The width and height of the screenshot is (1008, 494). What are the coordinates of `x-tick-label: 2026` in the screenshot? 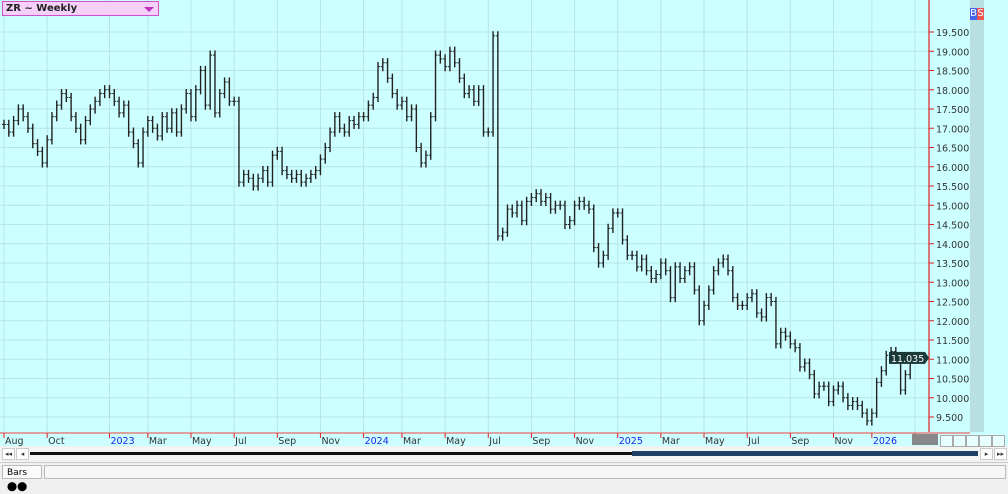 It's located at (885, 441).